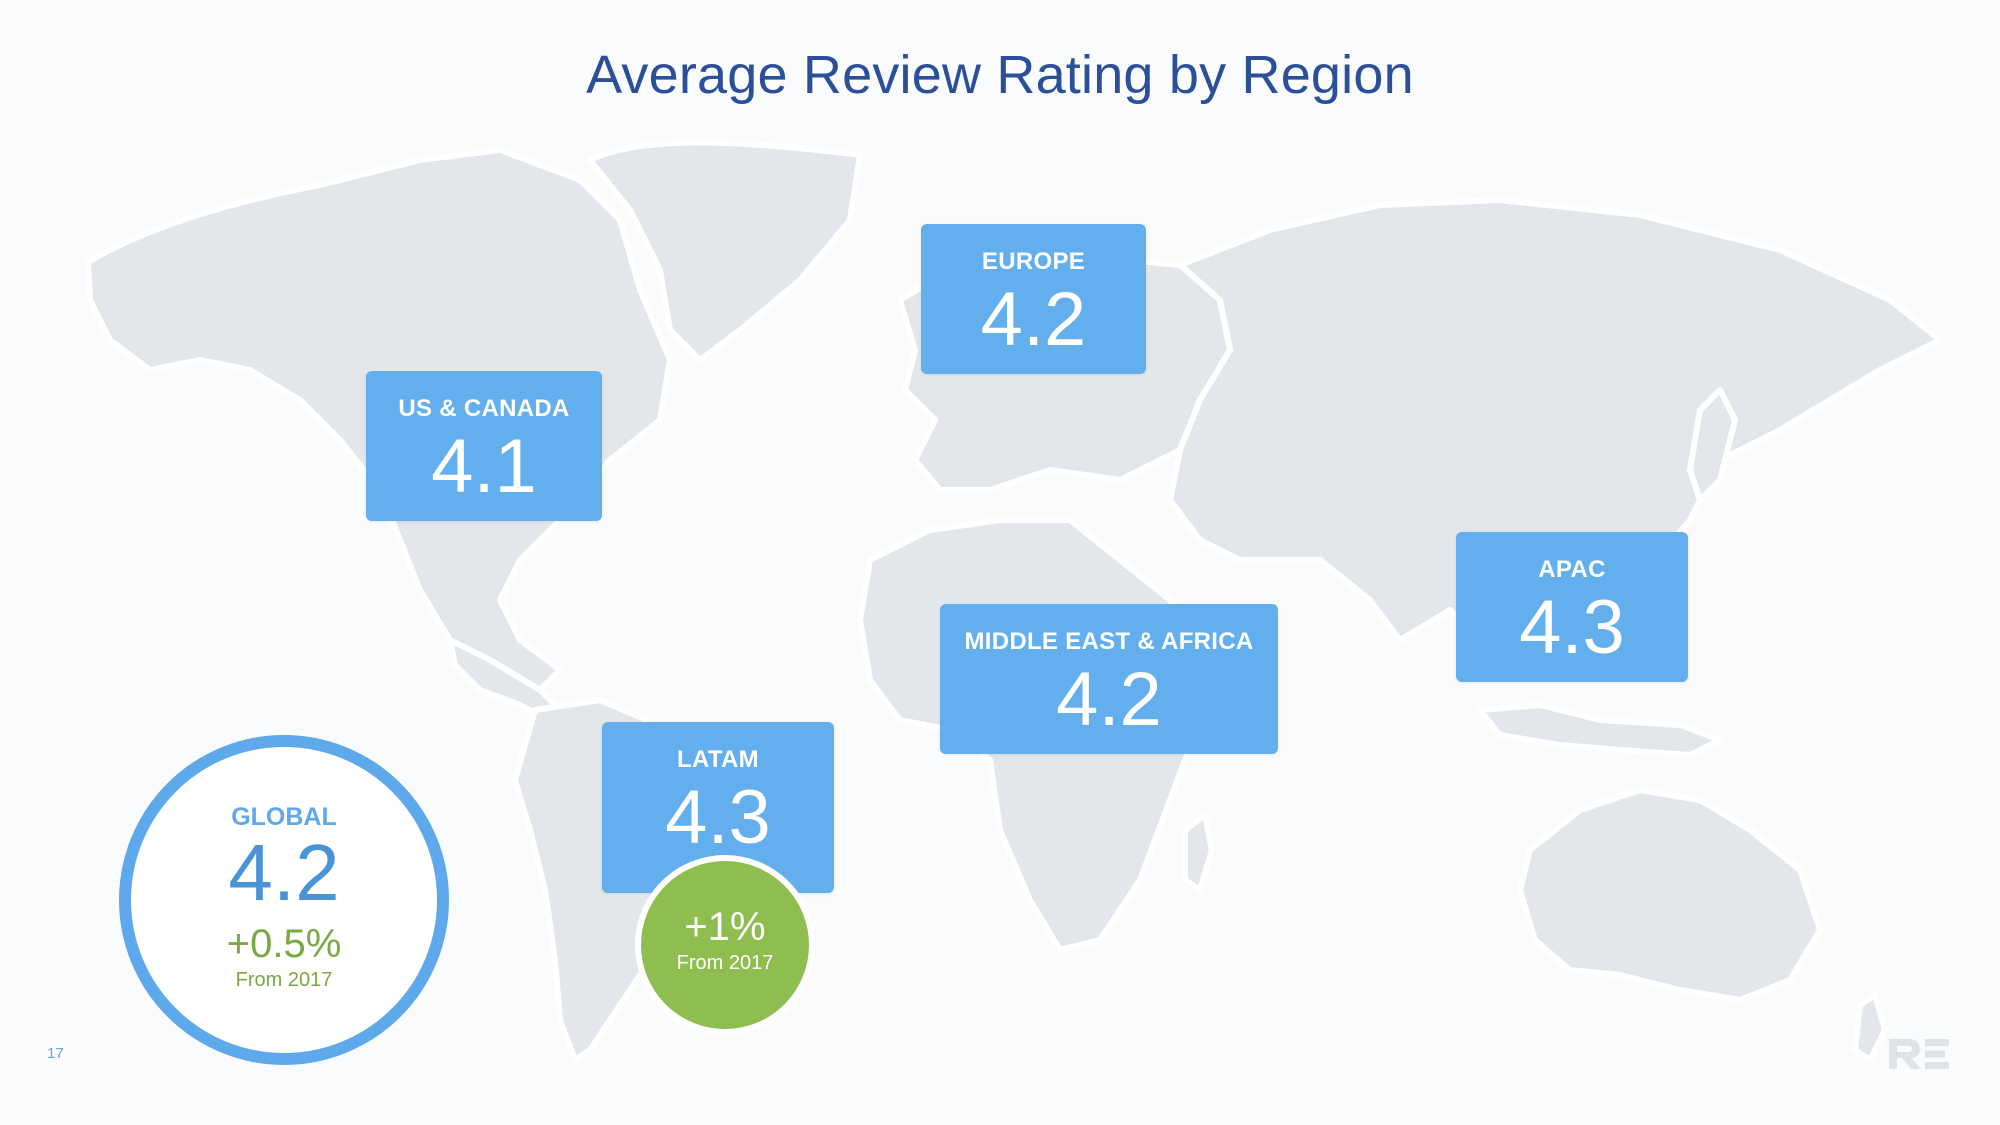 The height and width of the screenshot is (1125, 2000). I want to click on region-card-middle-east-africa: MIDDLE EAST & AFRICA 4.2, so click(1109, 679).